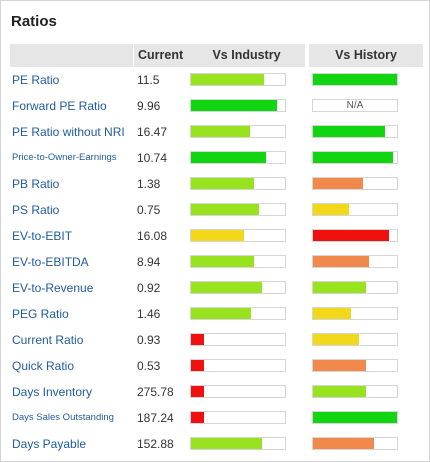 Image resolution: width=430 pixels, height=462 pixels. I want to click on ratio-label-link: Days Sales Outstanding, so click(63, 417).